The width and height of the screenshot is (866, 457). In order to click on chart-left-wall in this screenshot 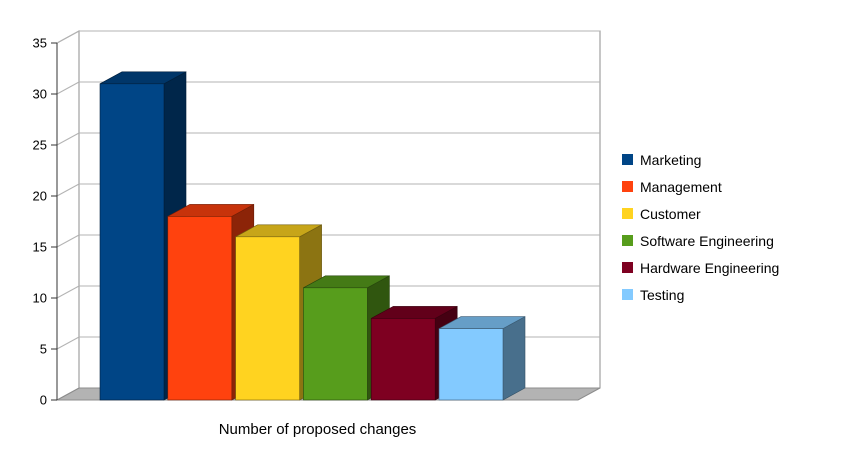, I will do `click(68, 215)`.